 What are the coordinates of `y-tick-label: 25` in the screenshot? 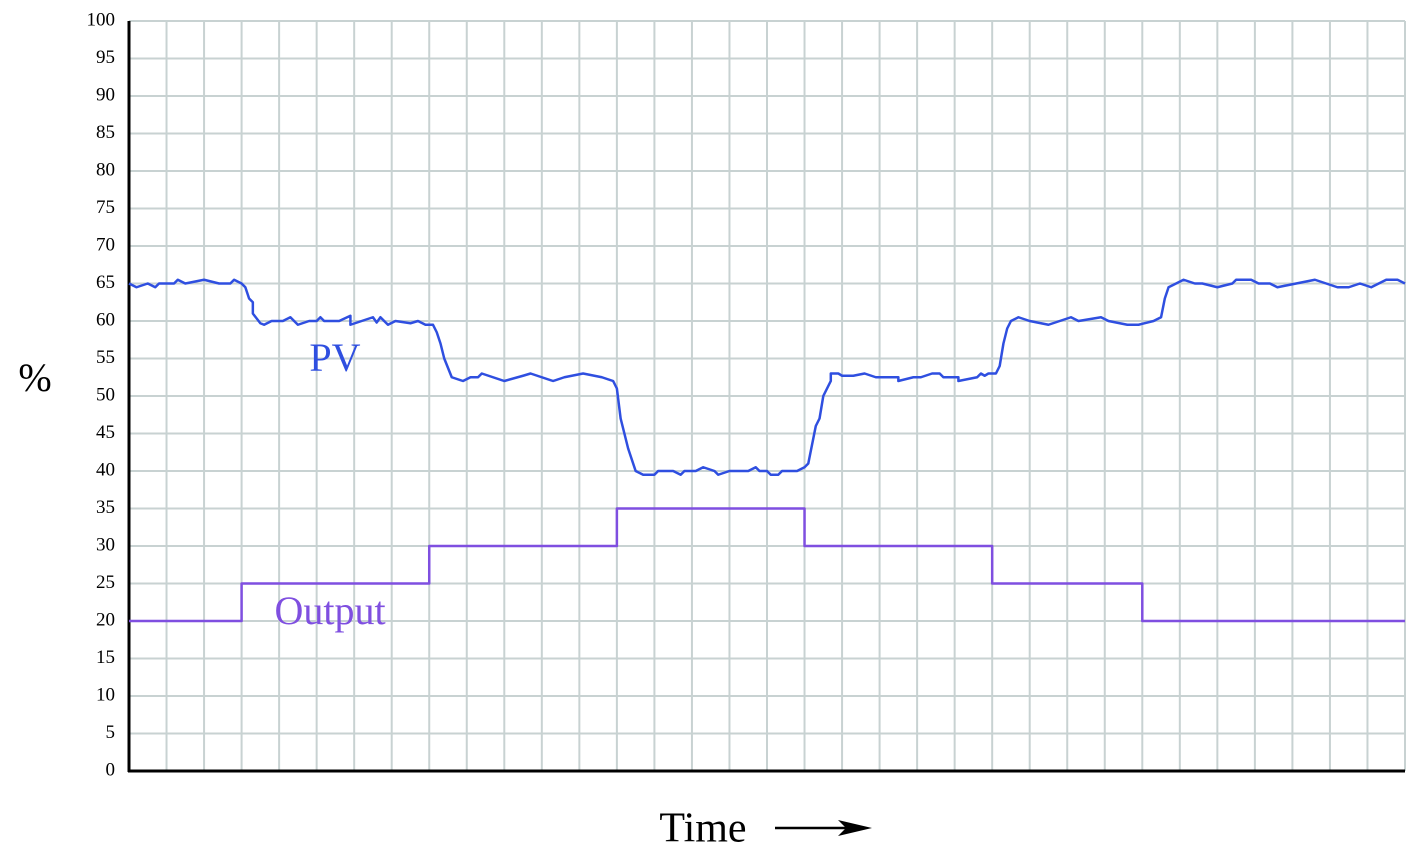 It's located at (105, 582).